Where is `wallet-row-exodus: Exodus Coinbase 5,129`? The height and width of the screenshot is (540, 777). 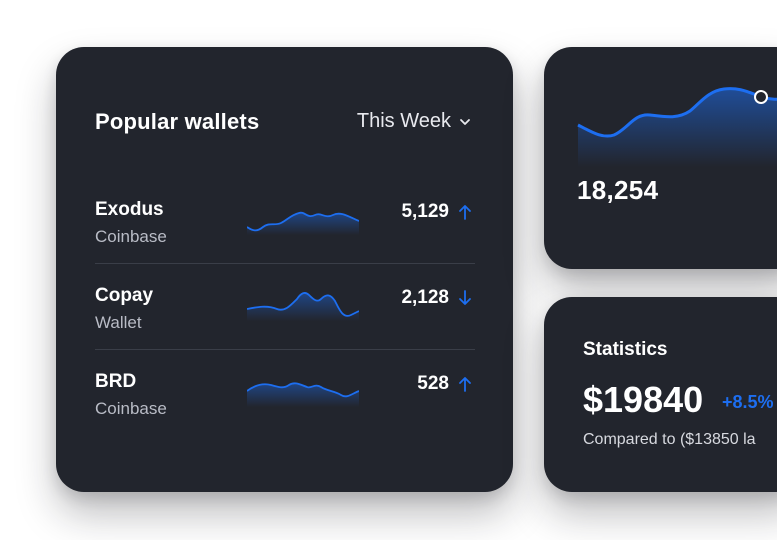
wallet-row-exodus: Exodus Coinbase 5,129 is located at coordinates (285, 242).